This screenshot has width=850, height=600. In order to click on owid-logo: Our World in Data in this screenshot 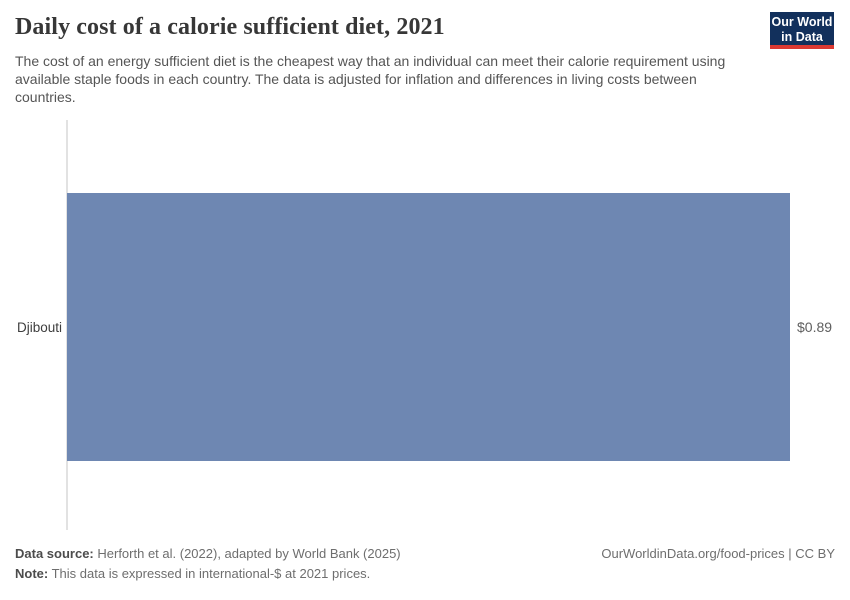, I will do `click(802, 30)`.